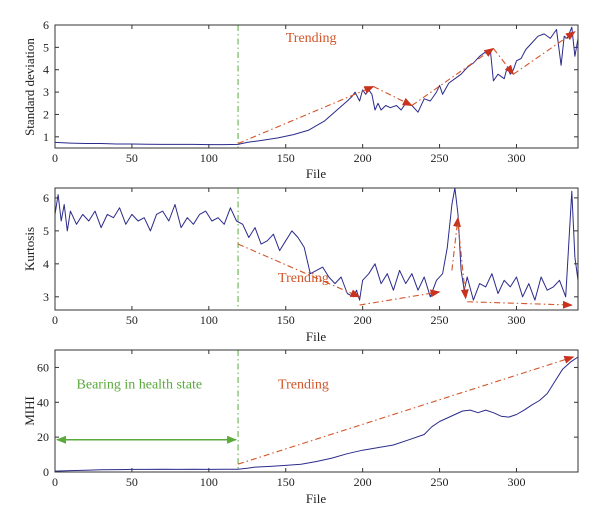  Describe the element at coordinates (46, 137) in the screenshot. I see `y-tick-label: 1` at that location.